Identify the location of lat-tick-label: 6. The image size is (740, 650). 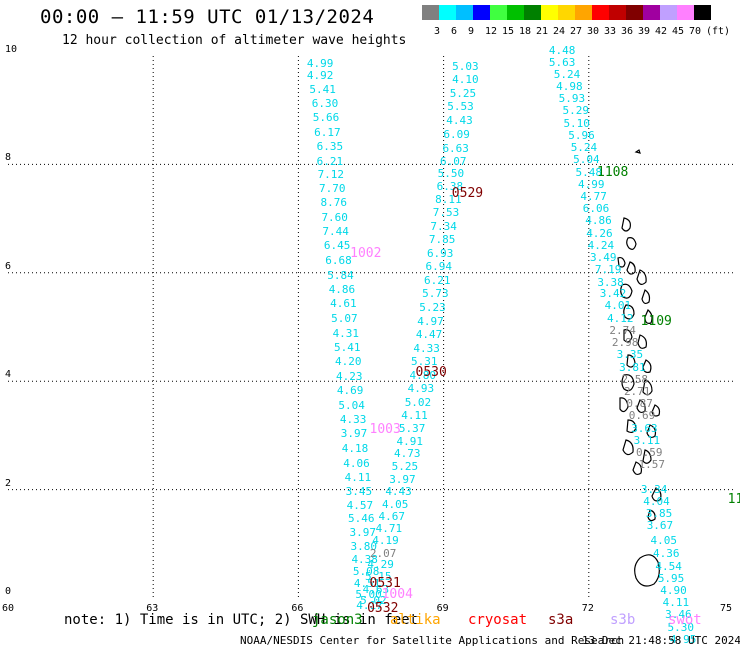
(8, 266).